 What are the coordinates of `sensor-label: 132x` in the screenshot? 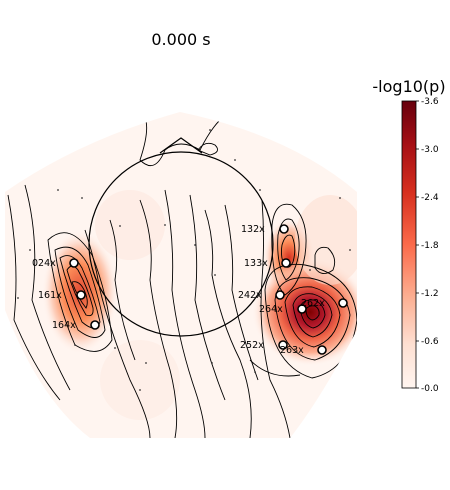 It's located at (253, 229).